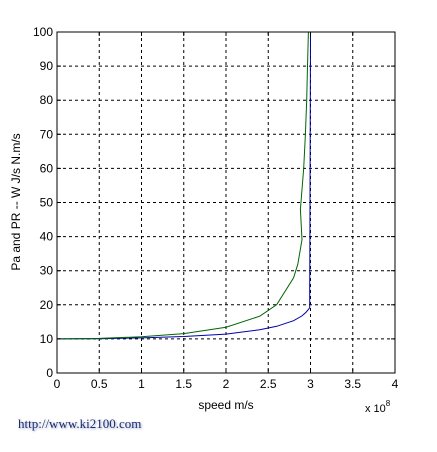 Image resolution: width=437 pixels, height=452 pixels. Describe the element at coordinates (47, 203) in the screenshot. I see `y-tick-label: 50` at that location.